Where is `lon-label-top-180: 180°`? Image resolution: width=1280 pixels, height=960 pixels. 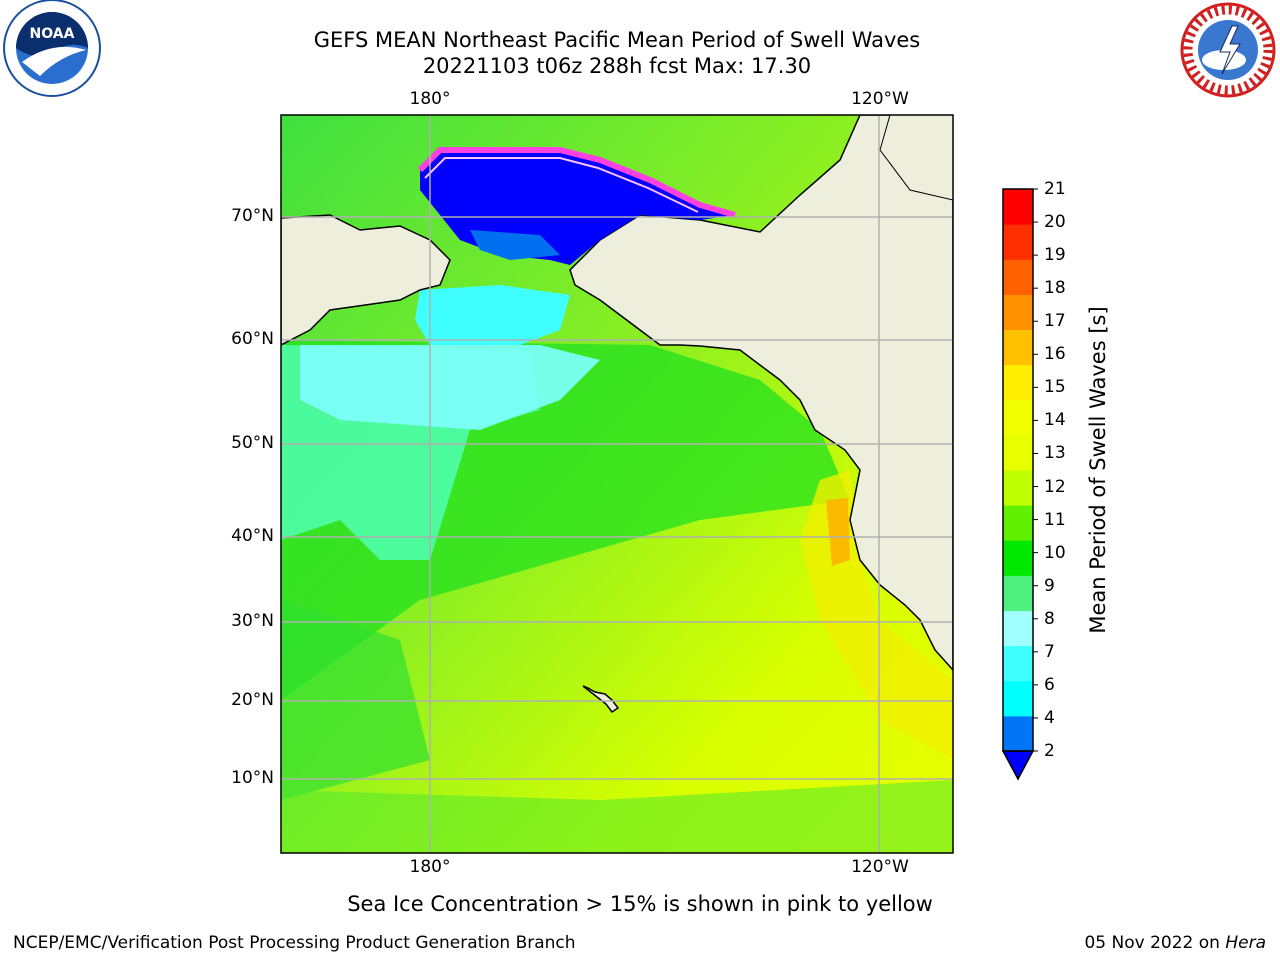 lon-label-top-180: 180° is located at coordinates (430, 99).